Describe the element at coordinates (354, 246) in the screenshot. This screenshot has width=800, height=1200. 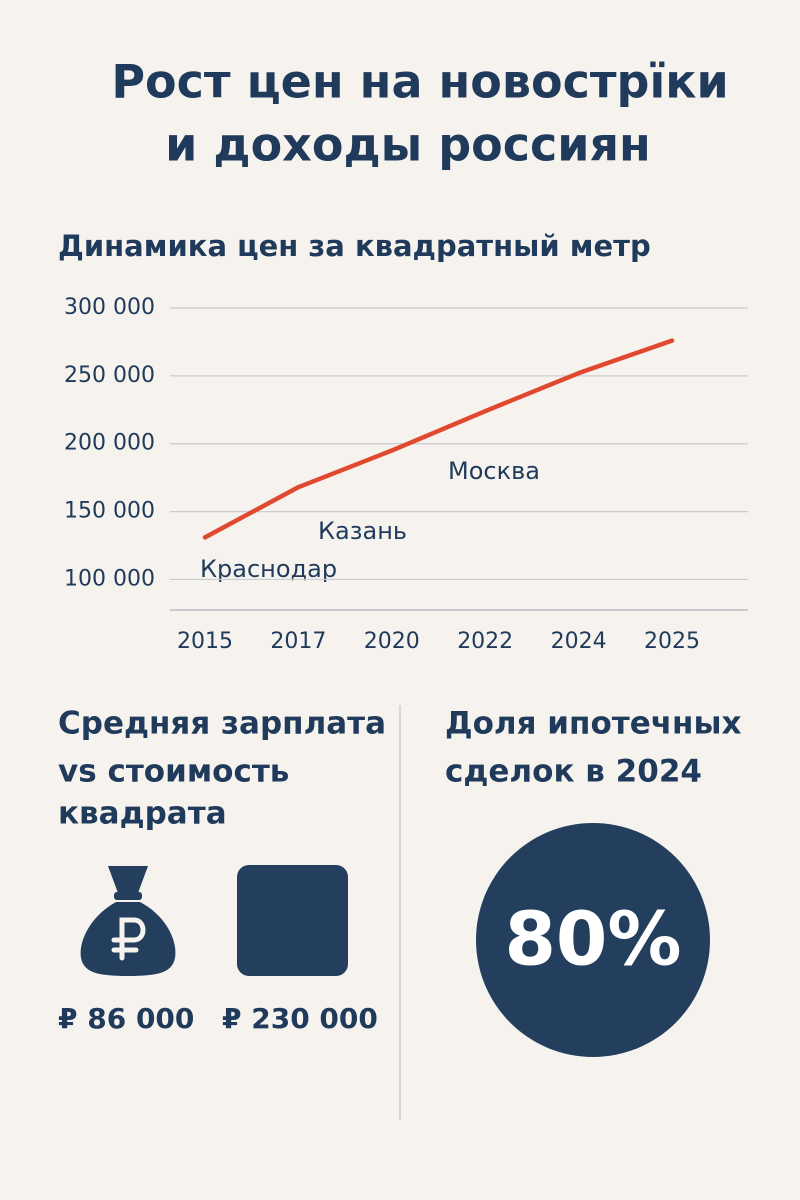
I see `chart-title: Динамика цен за квадратный метр` at that location.